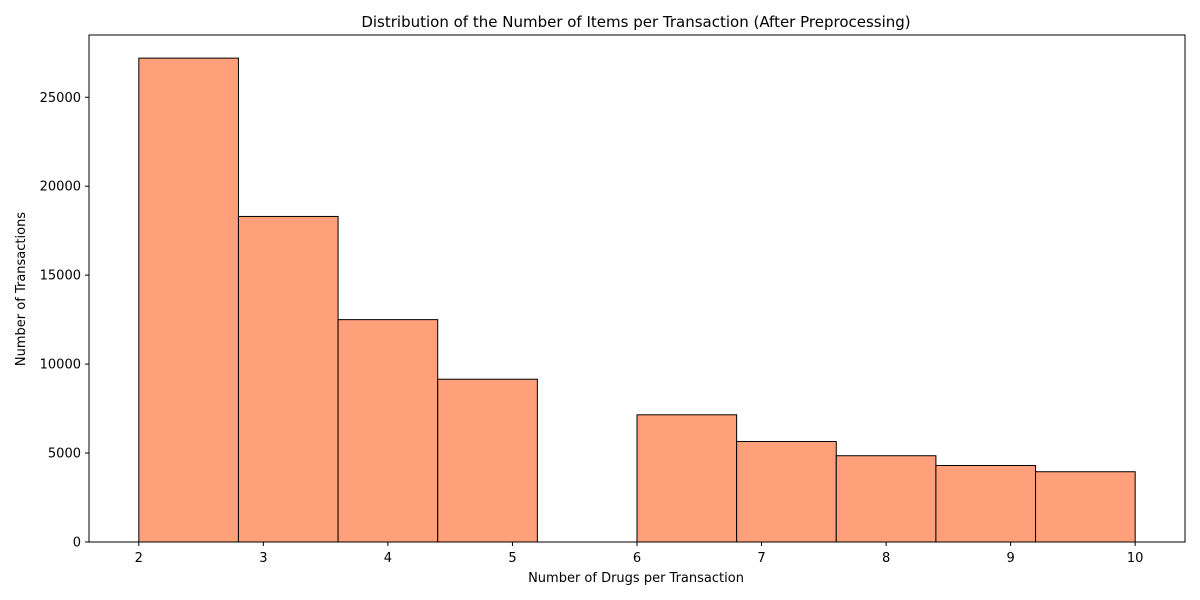 The height and width of the screenshot is (600, 1200). What do you see at coordinates (64, 454) in the screenshot?
I see `y-tick-label: 5000` at bounding box center [64, 454].